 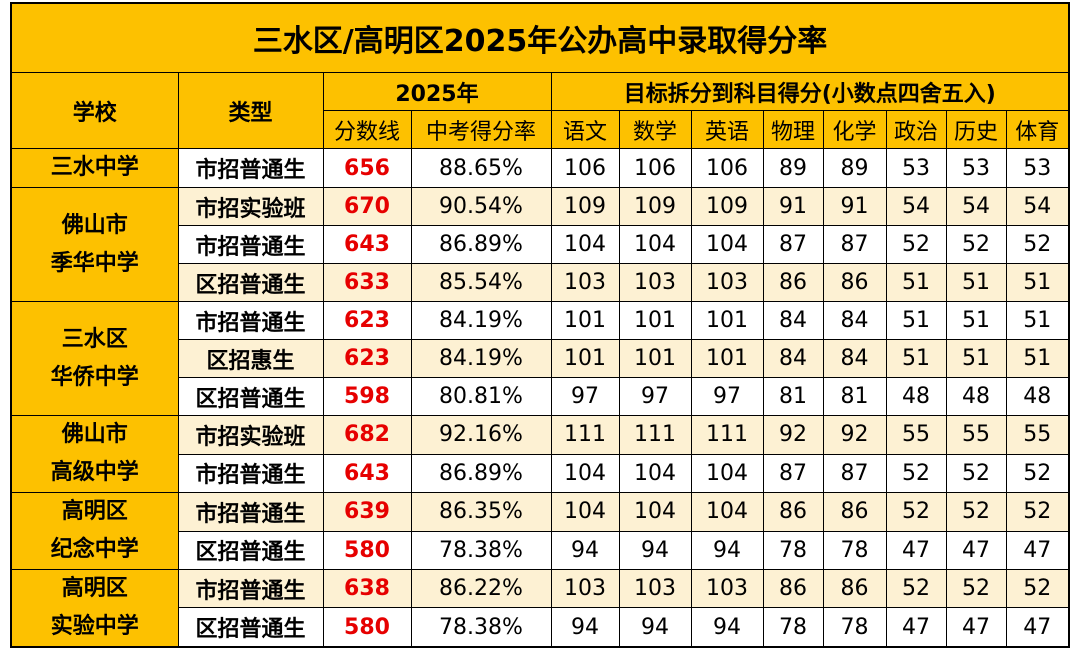 What do you see at coordinates (481, 435) in the screenshot?
I see `data-cell: 92.16%` at bounding box center [481, 435].